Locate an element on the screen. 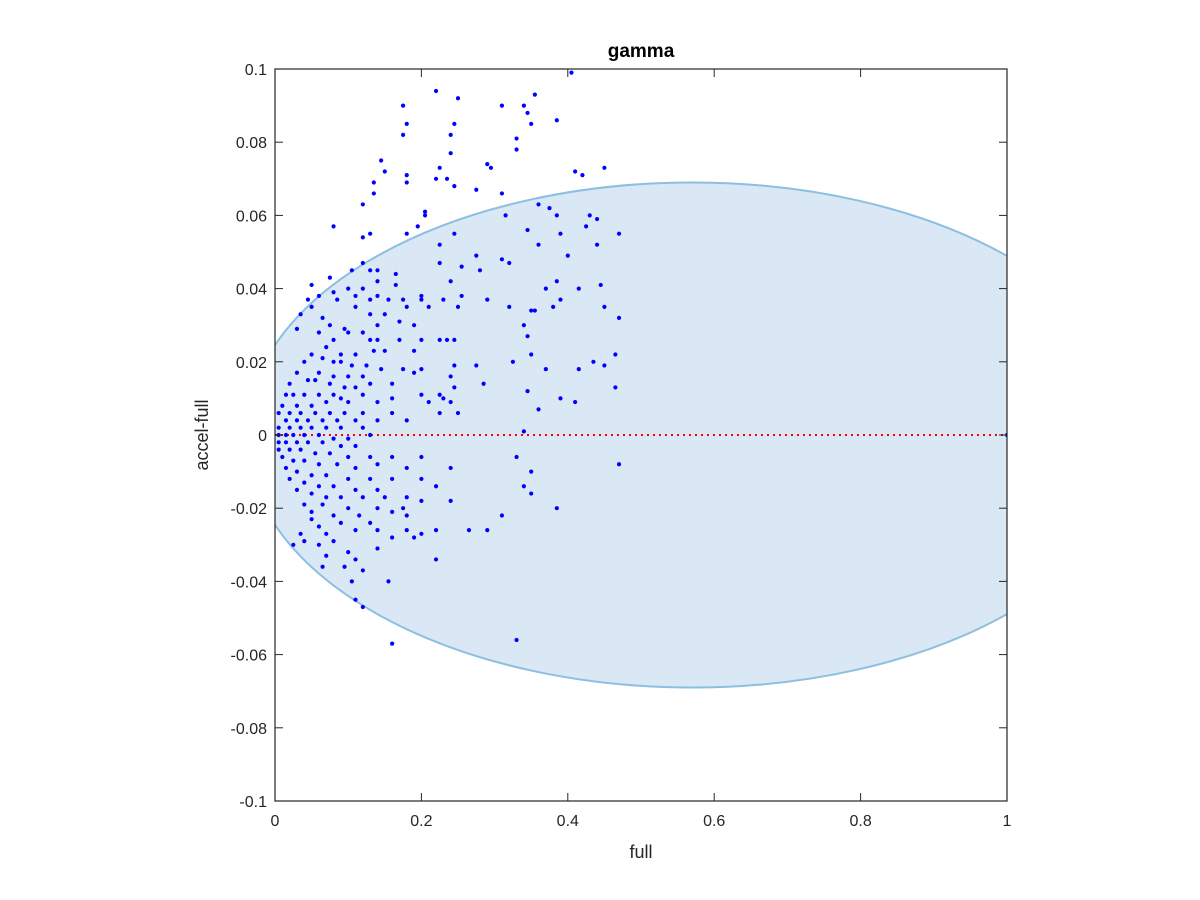 Image resolution: width=1200 pixels, height=900 pixels. y-tick-label: -0.02 is located at coordinates (249, 509).